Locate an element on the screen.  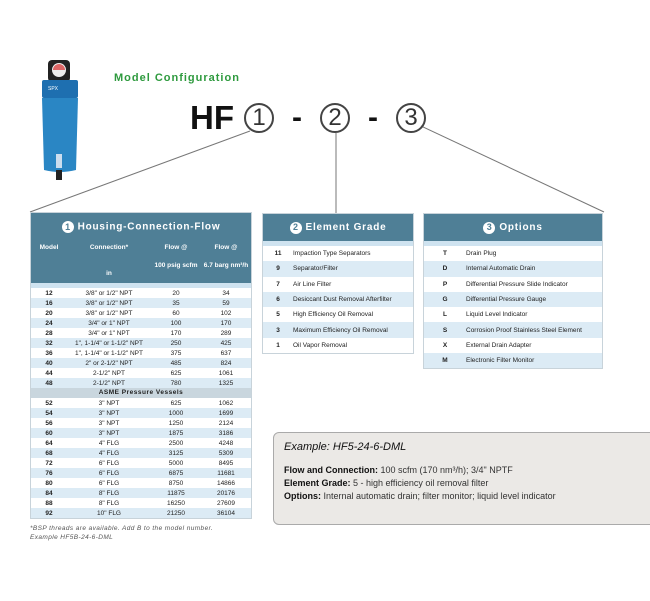
table-row: 64 4" FLG 2500 4248 is located at coordinates (141, 443).